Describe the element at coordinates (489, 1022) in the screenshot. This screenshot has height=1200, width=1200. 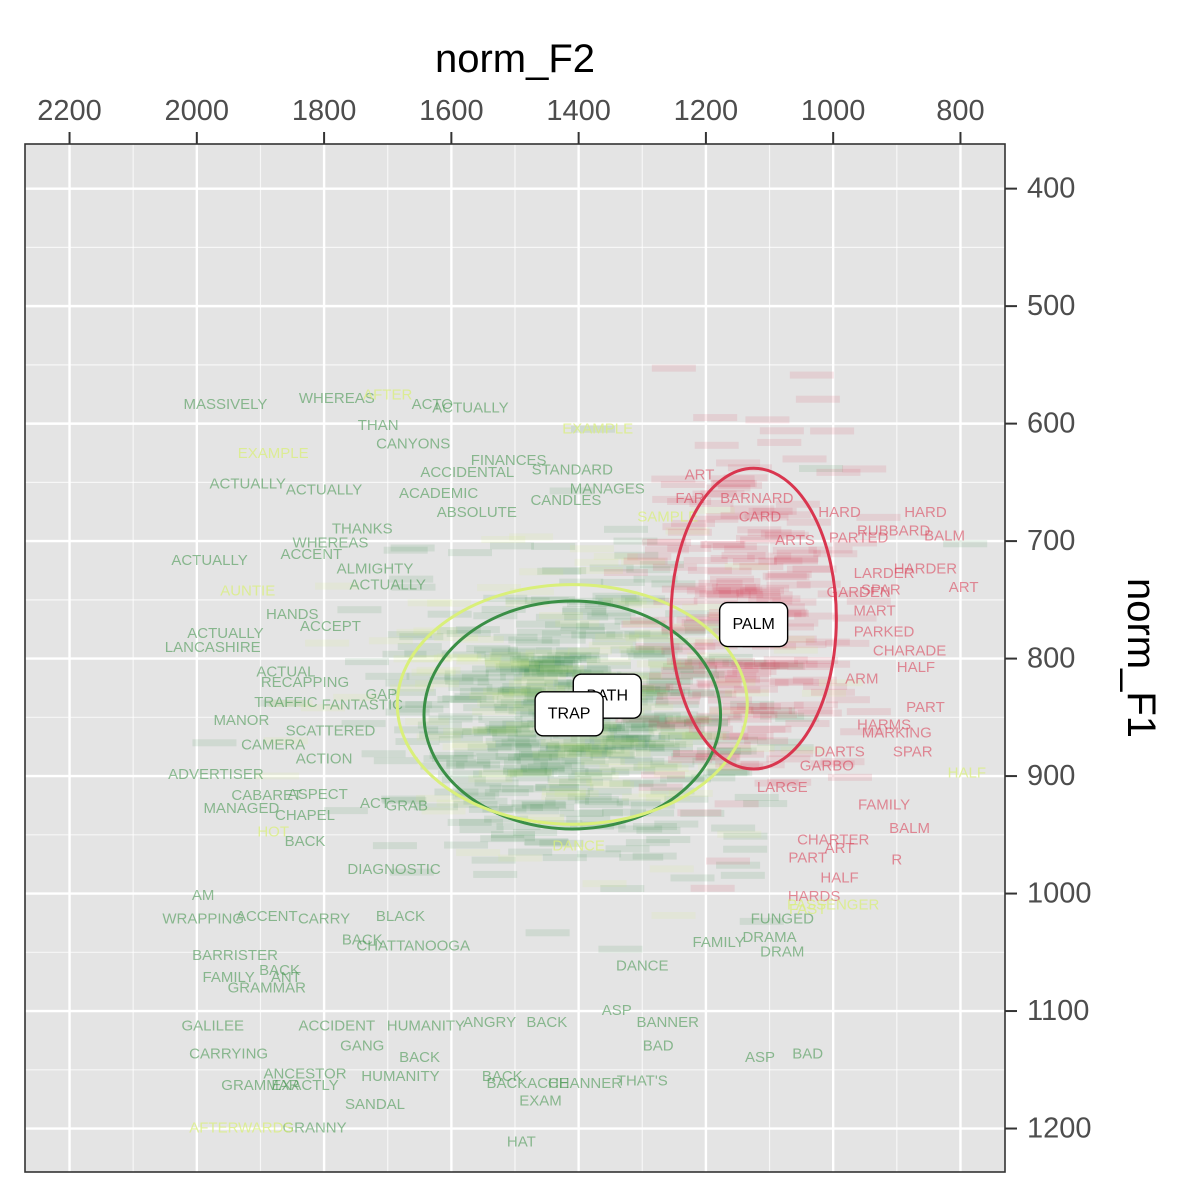
I see `word-point: ANGRY` at that location.